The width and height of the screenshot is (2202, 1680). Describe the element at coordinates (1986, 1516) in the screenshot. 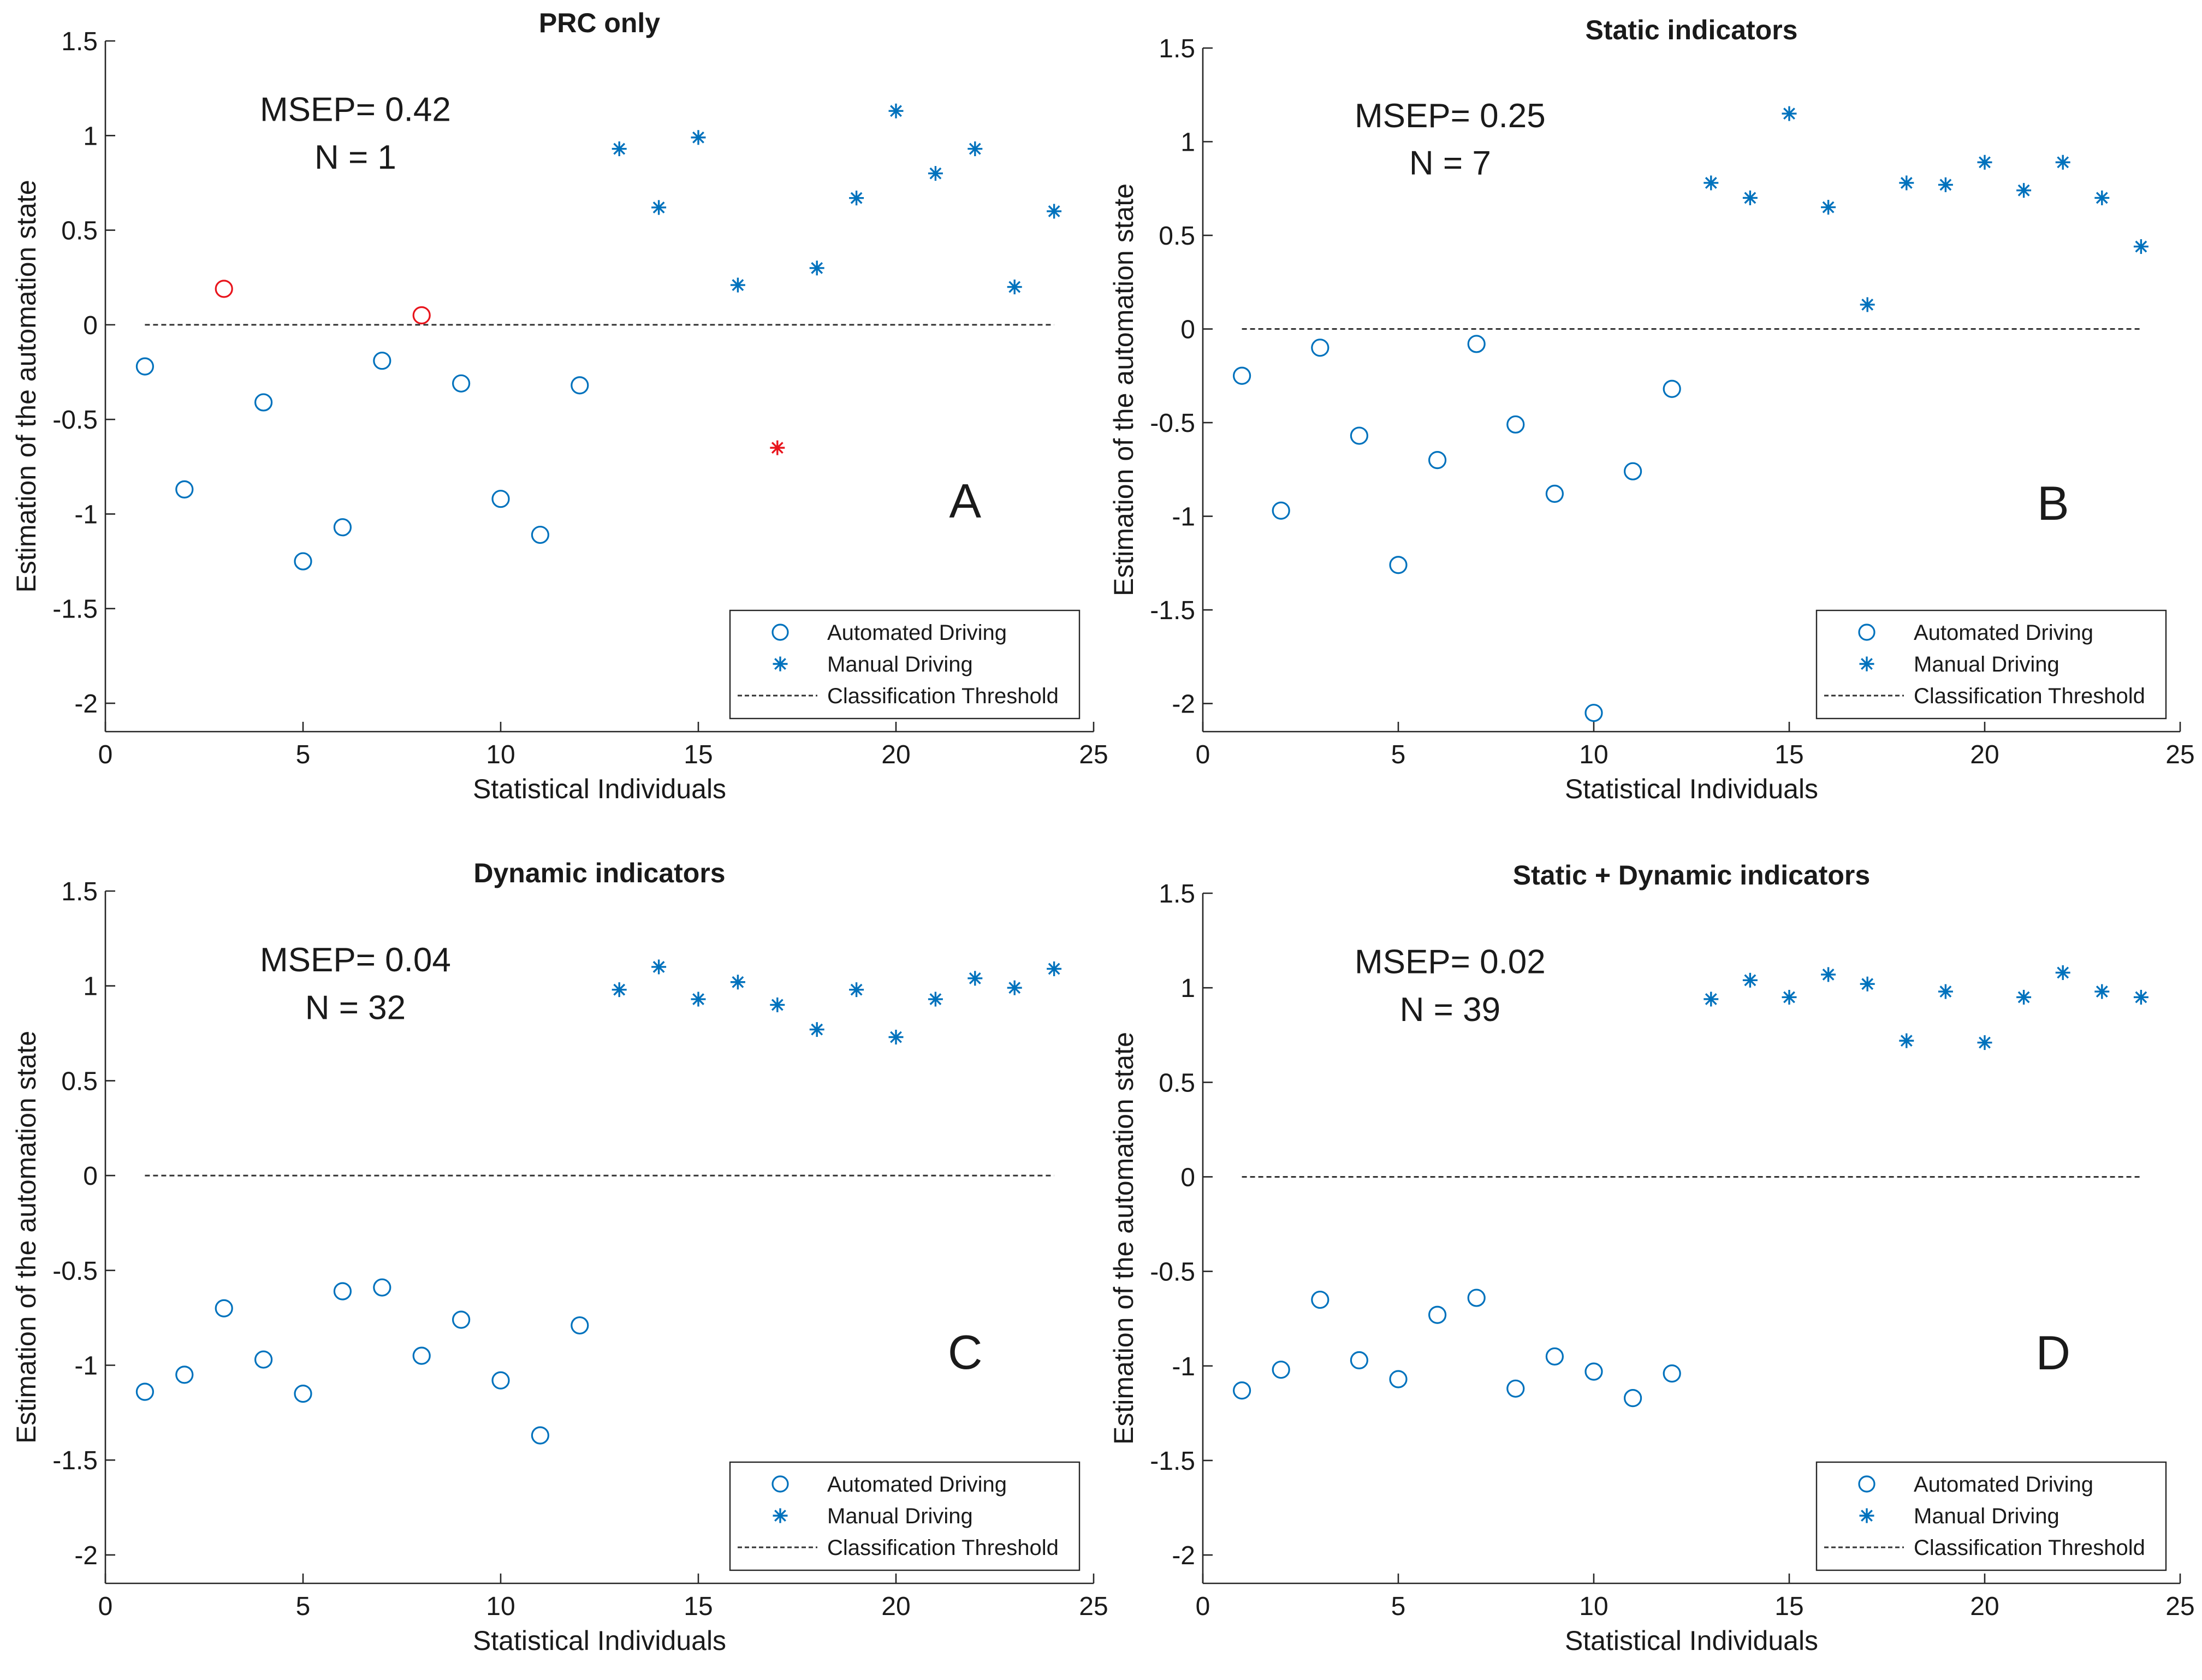

I see `legend-entry: Manual Driving` at that location.